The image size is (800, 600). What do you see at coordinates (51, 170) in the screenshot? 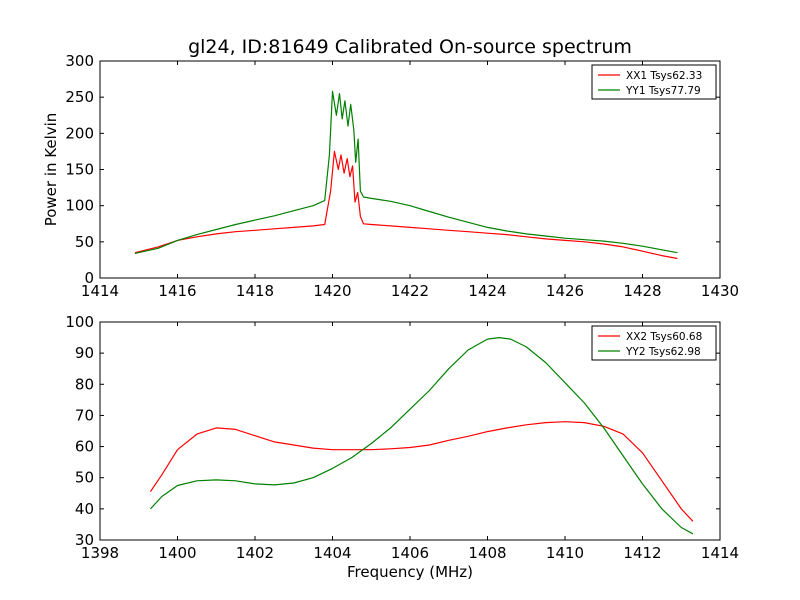
I see `y-axis-label: Power in Kelvin` at bounding box center [51, 170].